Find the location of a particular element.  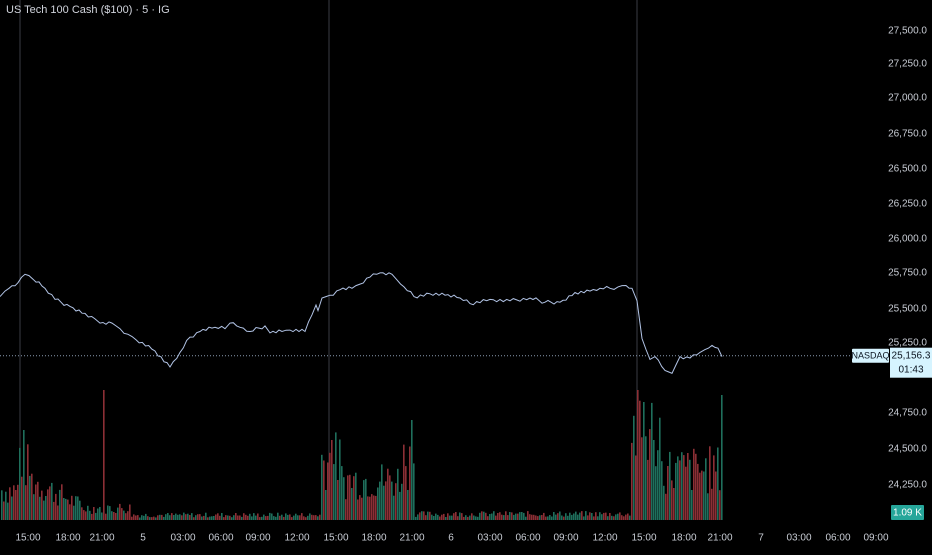

symbol-label: NASDAQ is located at coordinates (870, 355).